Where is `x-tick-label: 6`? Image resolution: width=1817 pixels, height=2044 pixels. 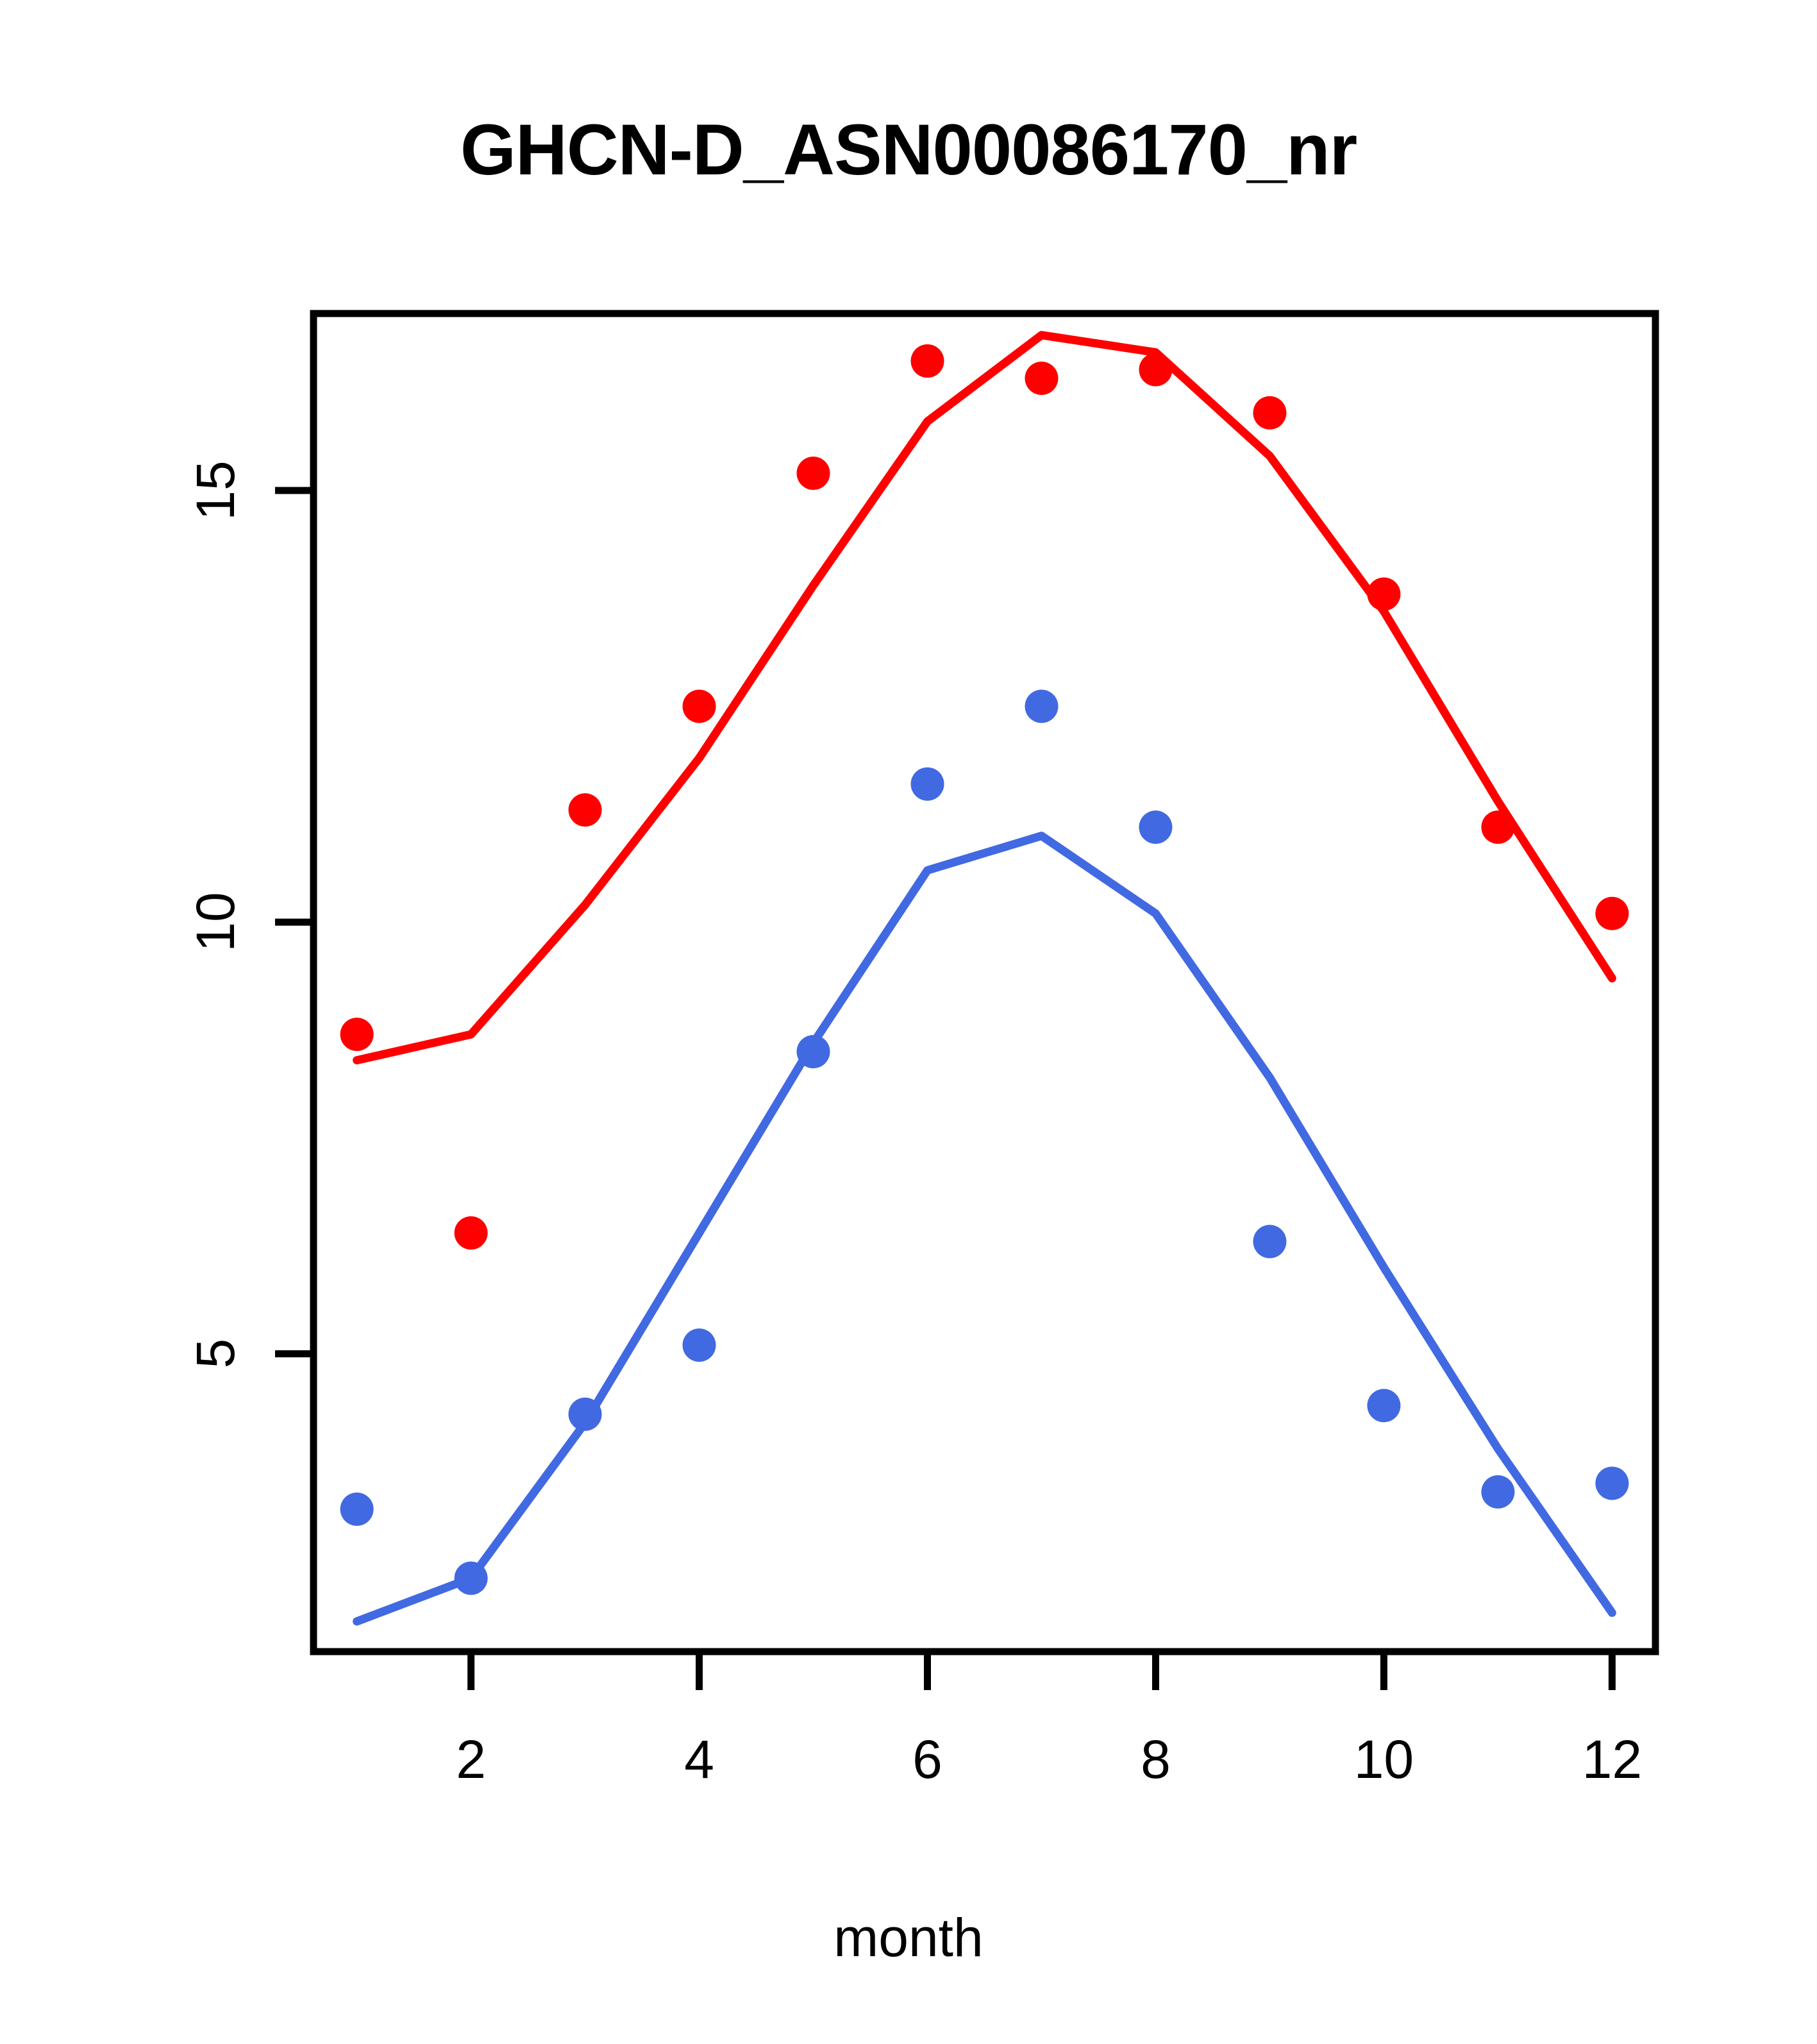 x-tick-label: 6 is located at coordinates (927, 1759).